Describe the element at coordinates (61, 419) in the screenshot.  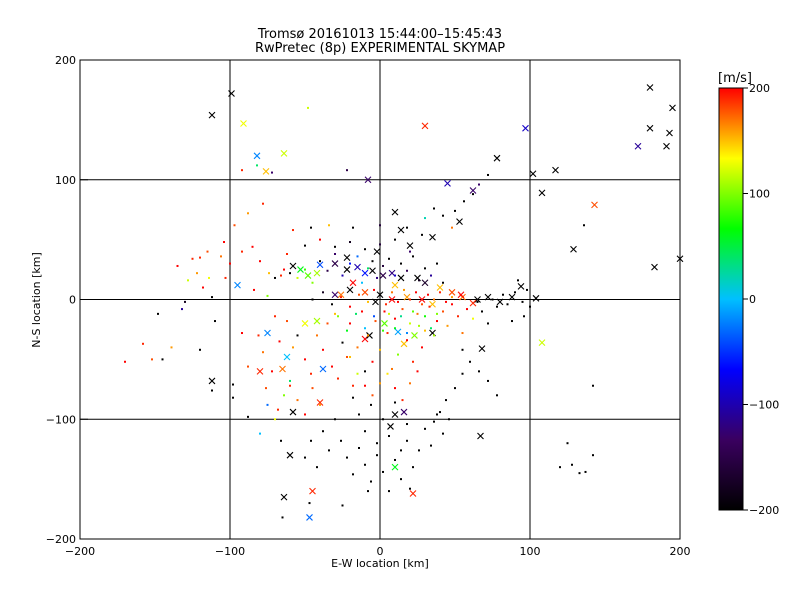
I see `y-tick-label: −100` at that location.